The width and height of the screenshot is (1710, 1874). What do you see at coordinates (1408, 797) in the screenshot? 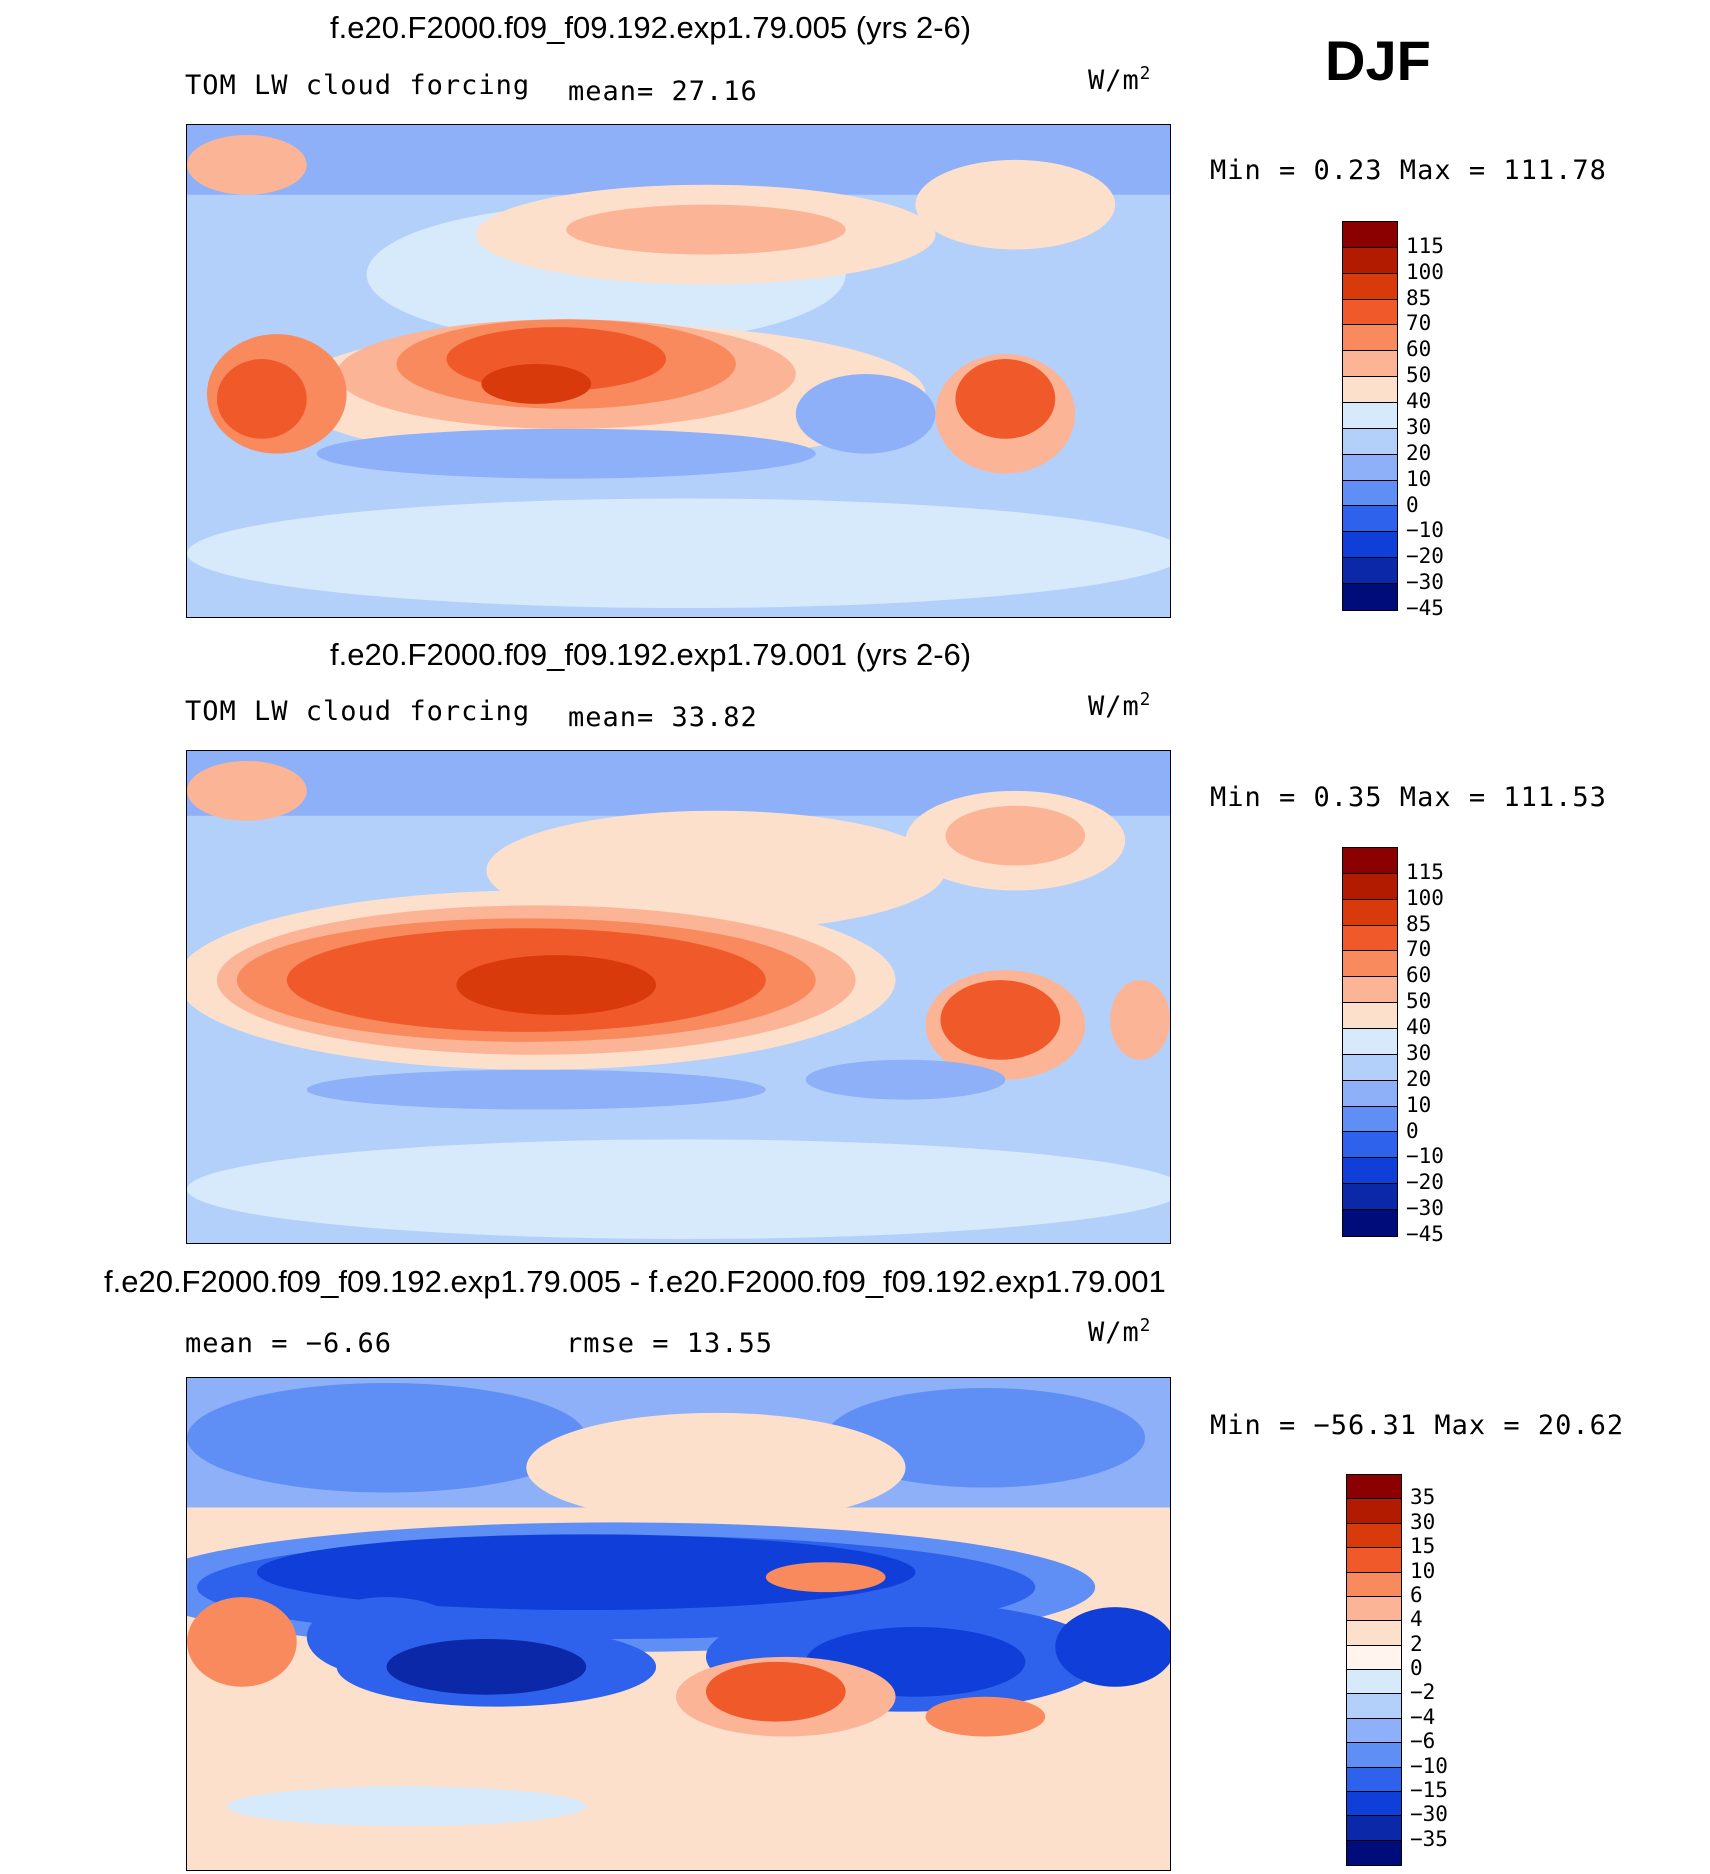
I see `panel-2-minmax: Min = 0.35 Max = 111.53` at bounding box center [1408, 797].